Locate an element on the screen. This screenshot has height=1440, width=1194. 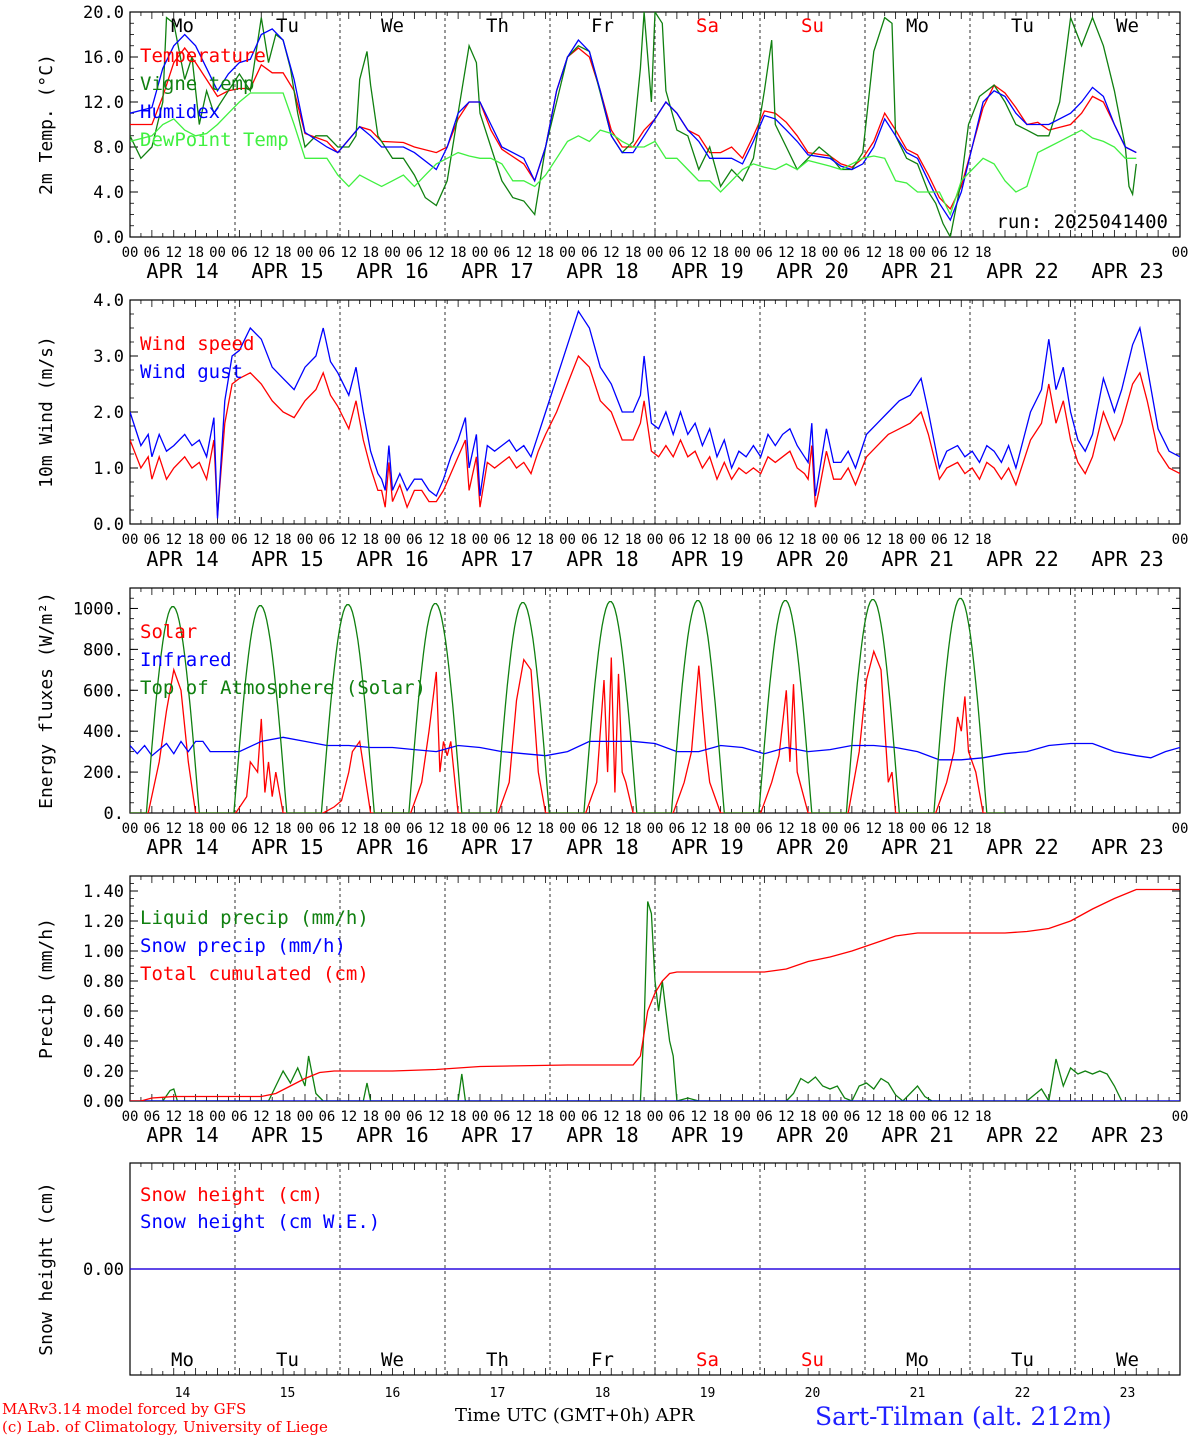
y-tick-label: 8.0 is located at coordinates (108, 148).